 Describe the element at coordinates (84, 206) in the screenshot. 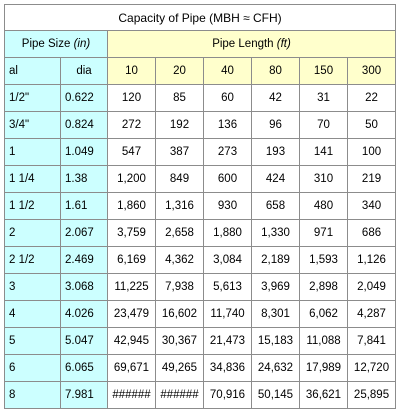

I see `pipe-diameter-cell: 1.61` at that location.